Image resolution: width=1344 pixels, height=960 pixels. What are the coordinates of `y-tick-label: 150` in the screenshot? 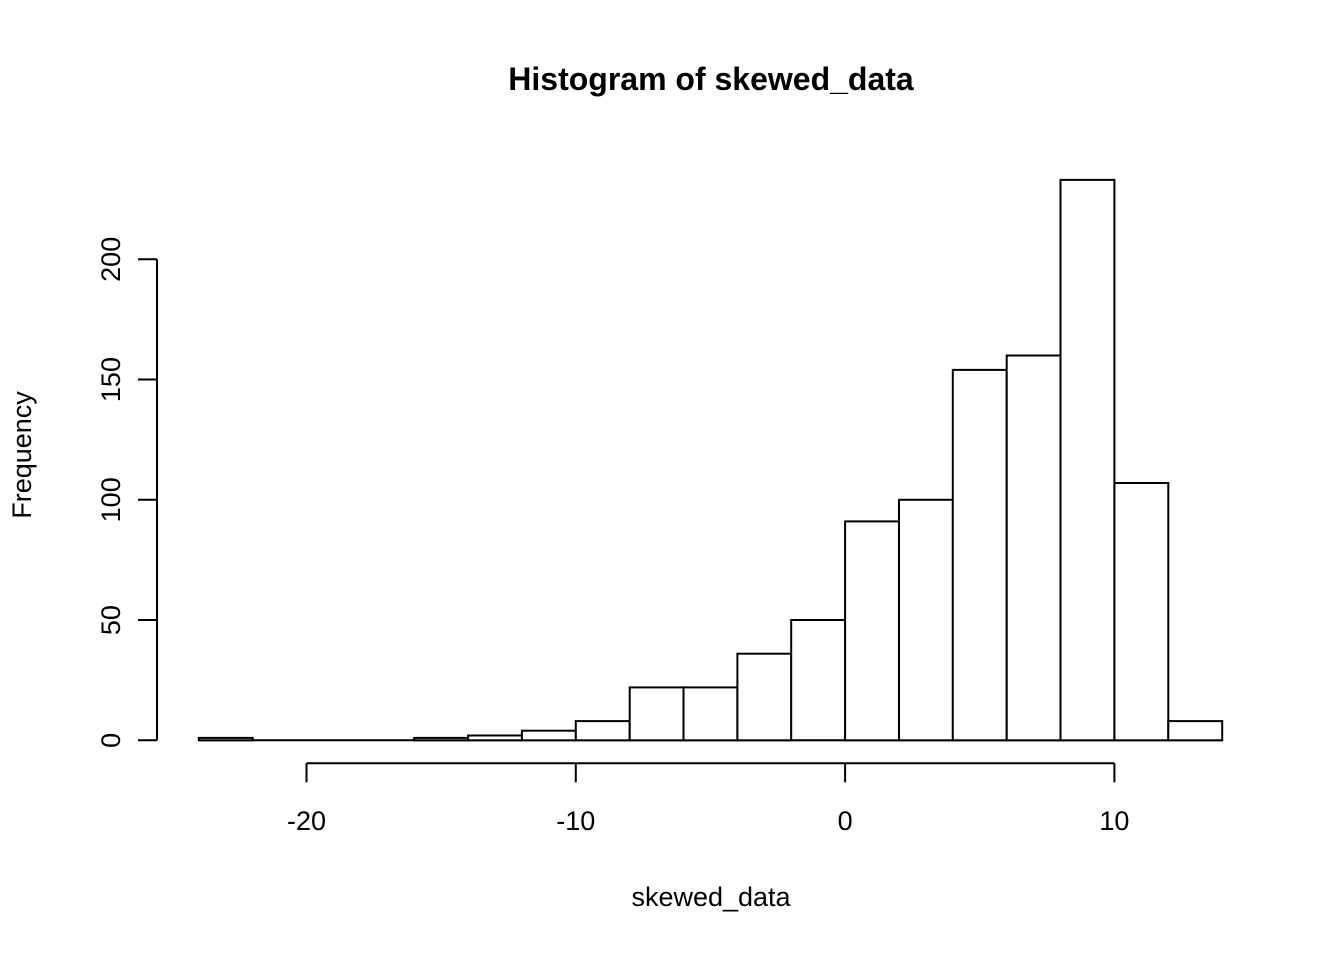 It's located at (111, 379).